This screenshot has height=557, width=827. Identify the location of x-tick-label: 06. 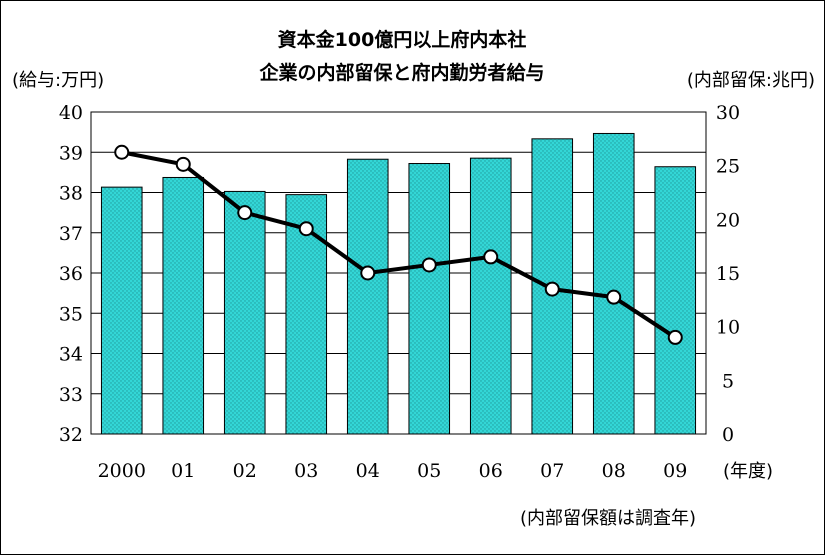
(491, 471).